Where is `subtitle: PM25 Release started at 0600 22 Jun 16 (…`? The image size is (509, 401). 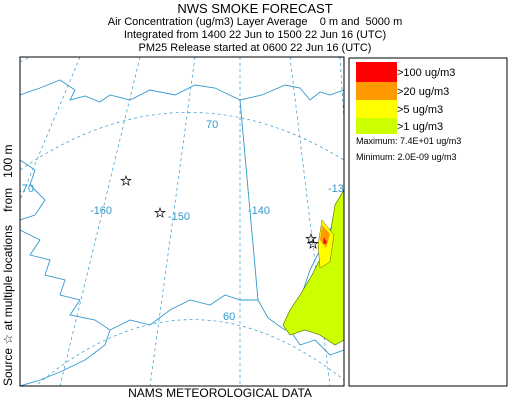 subtitle: PM25 Release started at 0600 22 Jun 16 (… is located at coordinates (255, 48).